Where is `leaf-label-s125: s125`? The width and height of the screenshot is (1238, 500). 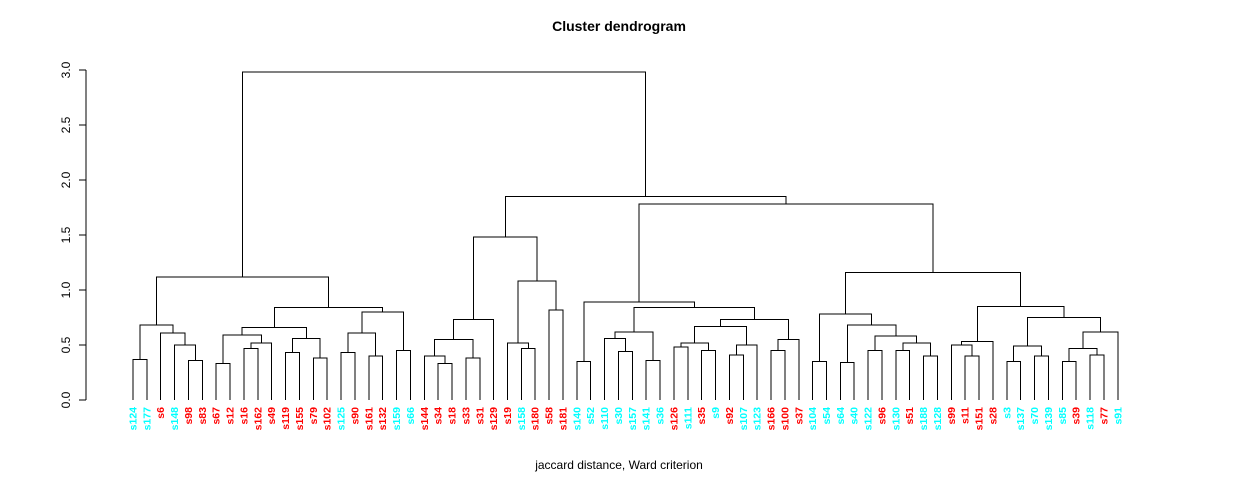 leaf-label-s125: s125 is located at coordinates (342, 419).